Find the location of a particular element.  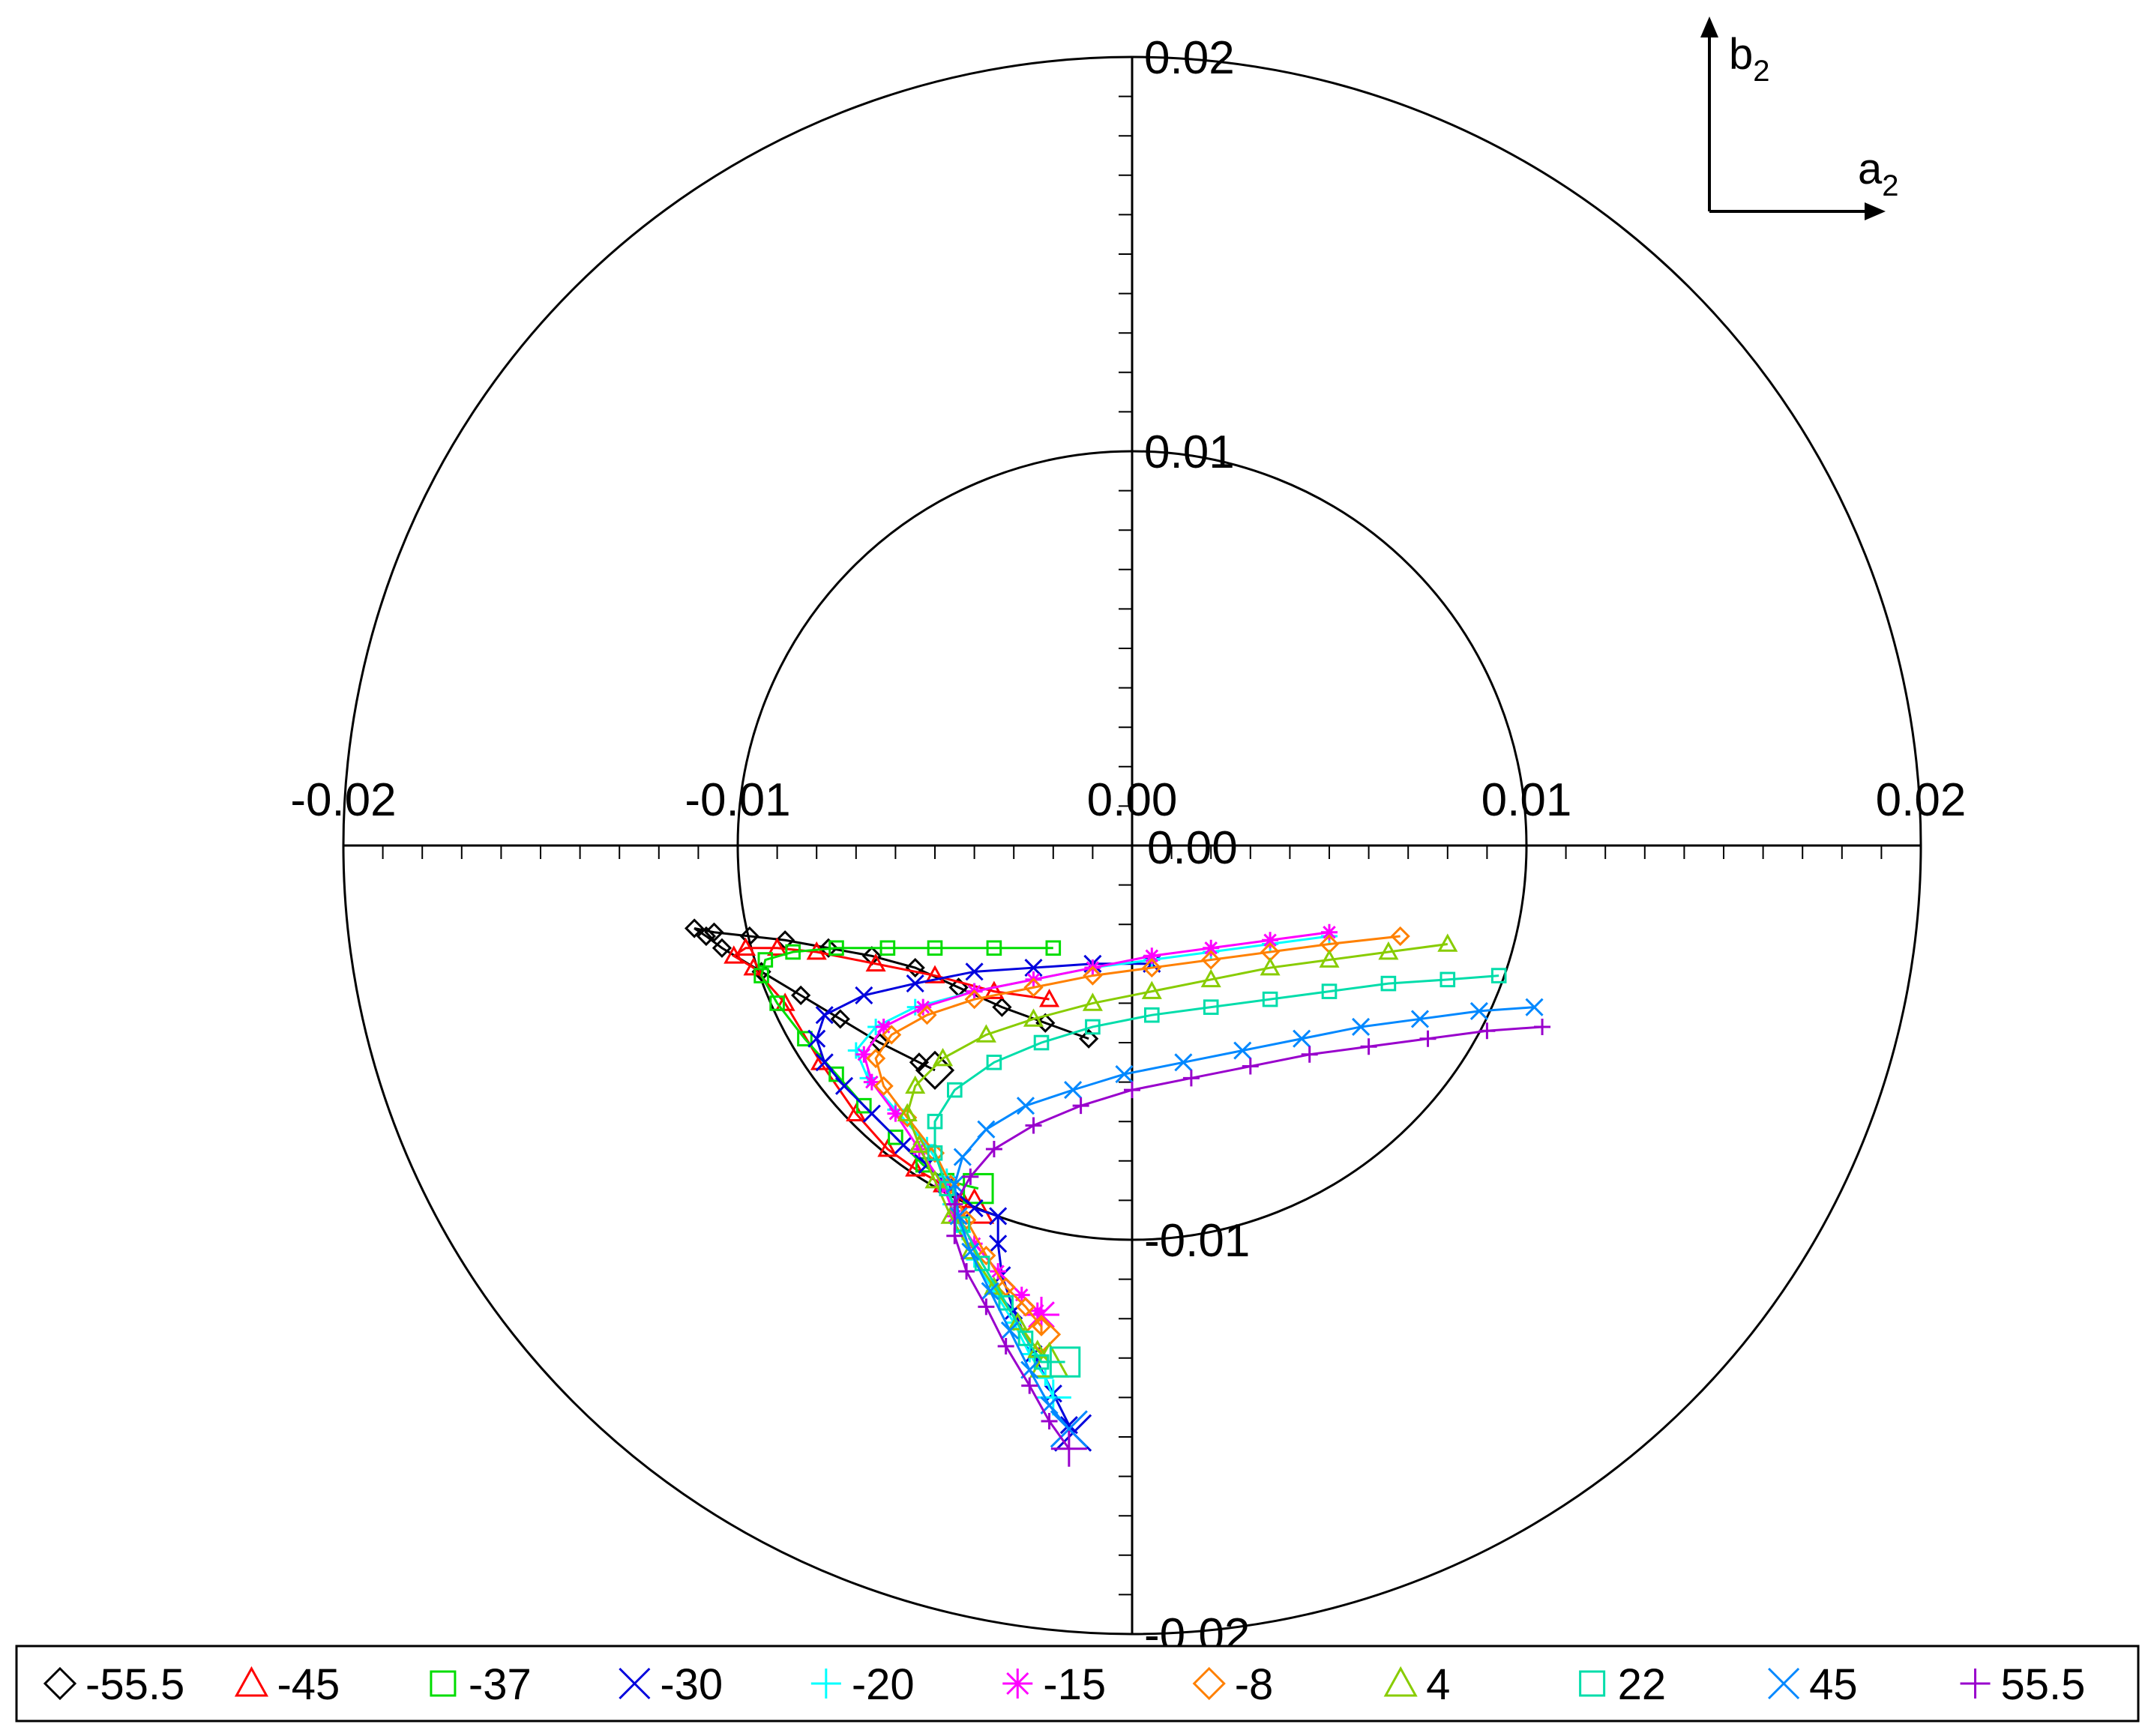

legend-item: -37 is located at coordinates (481, 1685).